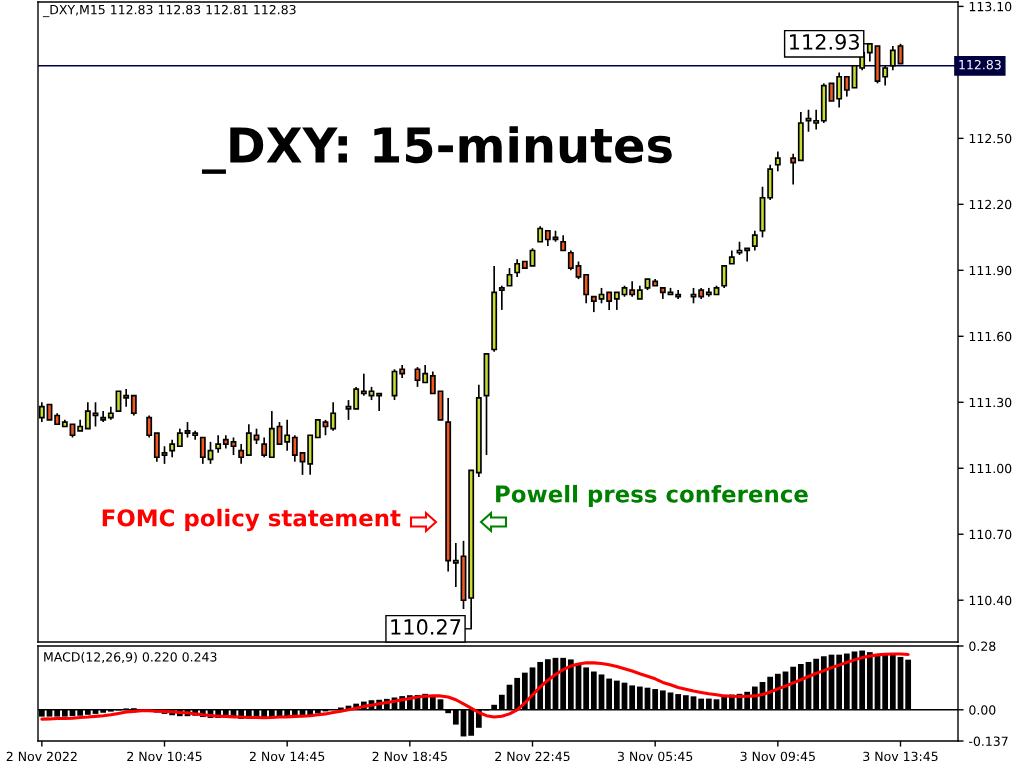  I want to click on x-tick-label: 2 Nov 14:45, so click(287, 756).